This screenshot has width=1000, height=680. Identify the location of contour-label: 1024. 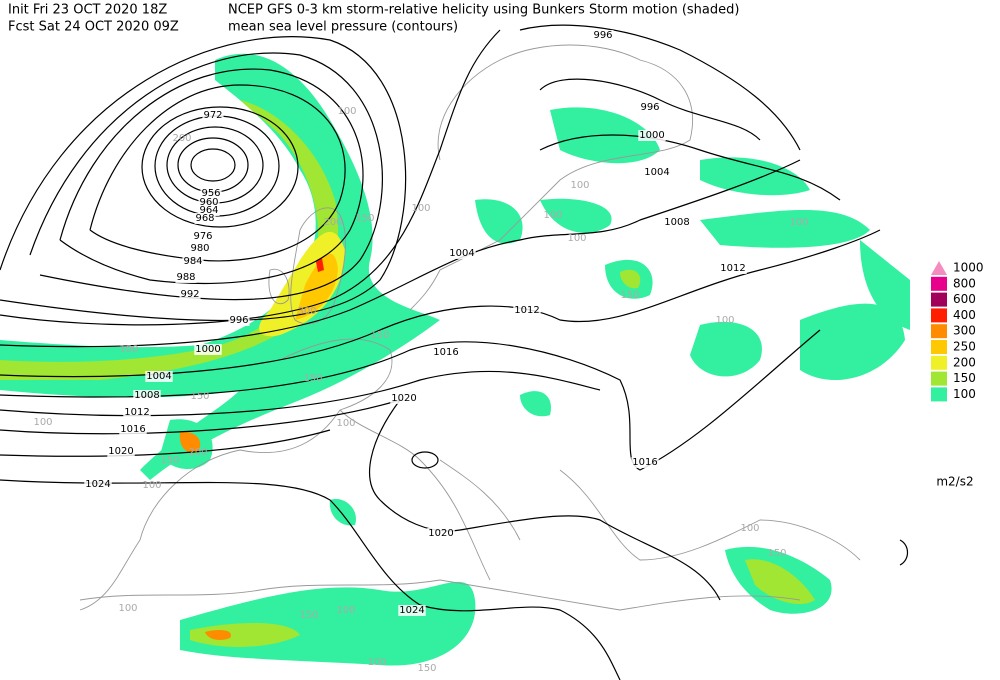
(411, 610).